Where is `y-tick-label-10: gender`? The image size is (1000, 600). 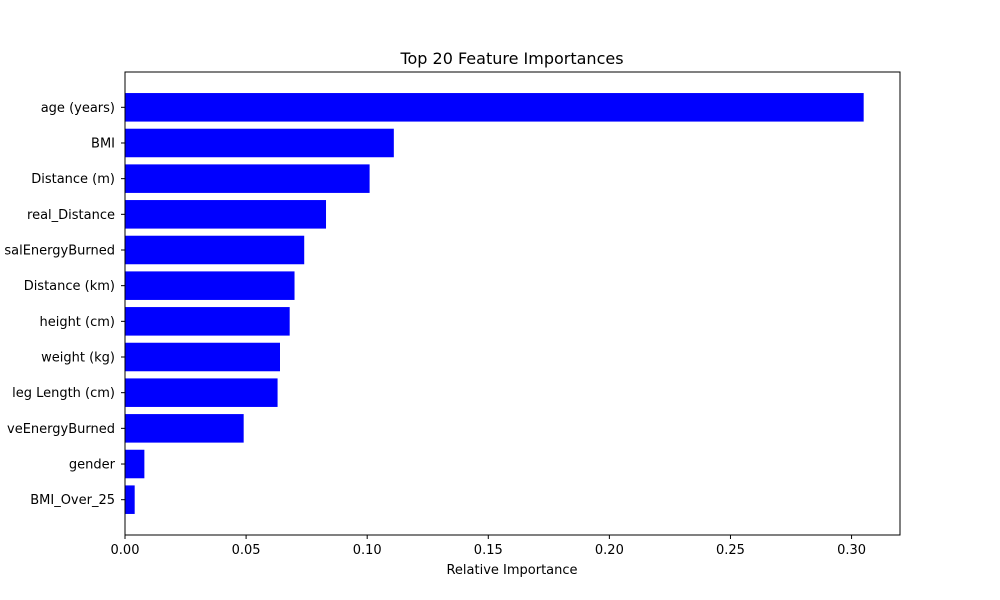
y-tick-label-10: gender is located at coordinates (92, 465).